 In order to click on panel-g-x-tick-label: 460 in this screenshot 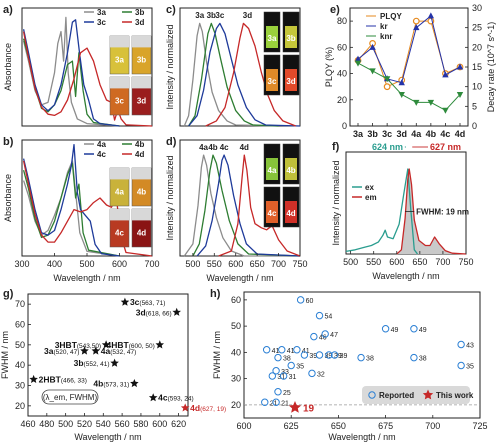, I will do `click(27, 424)`.